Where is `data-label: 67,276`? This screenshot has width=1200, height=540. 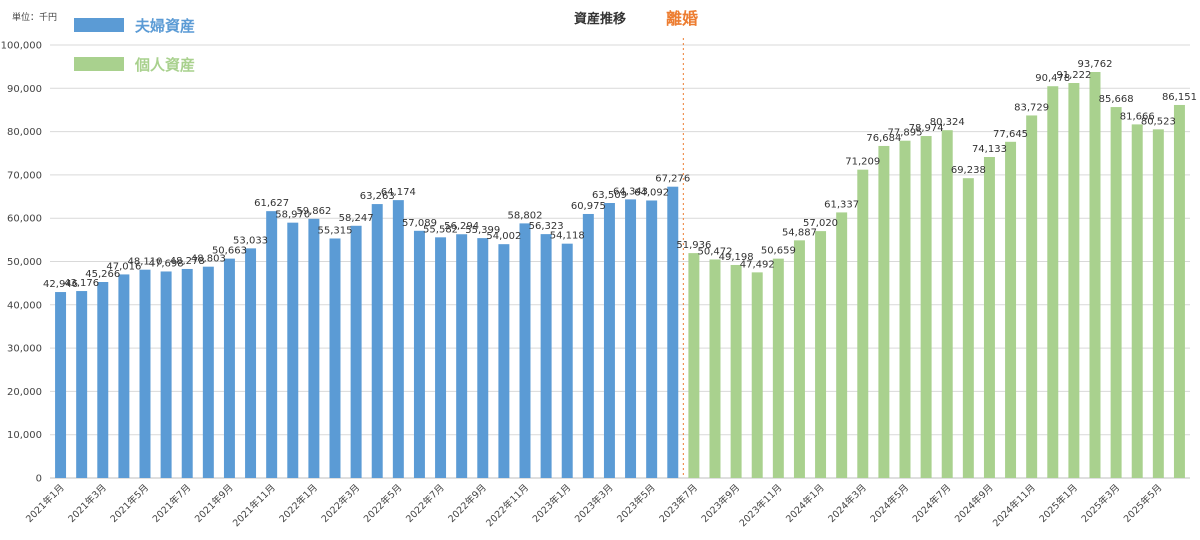 data-label: 67,276 is located at coordinates (672, 179).